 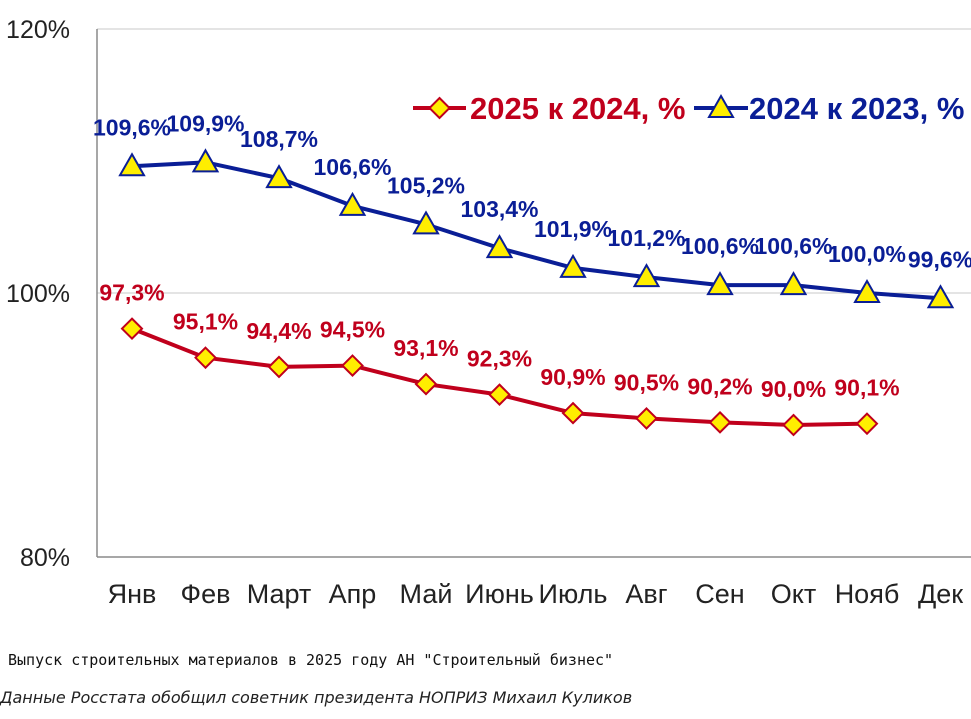 What do you see at coordinates (279, 594) in the screenshot?
I see `x-tick-label: Март` at bounding box center [279, 594].